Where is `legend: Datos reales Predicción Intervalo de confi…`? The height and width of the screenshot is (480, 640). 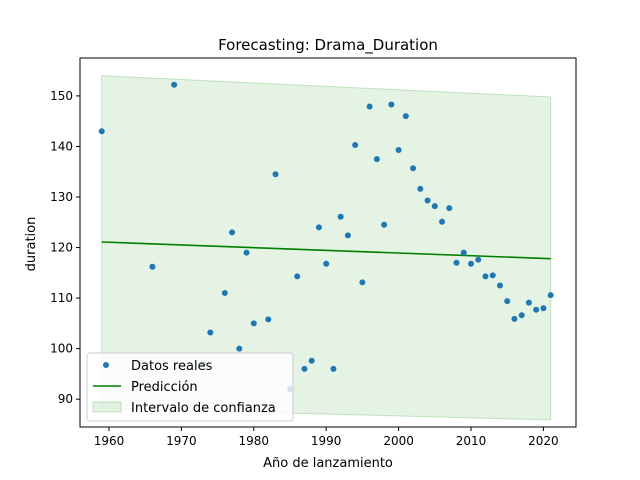 legend: Datos reales Predicción Intervalo de confi… is located at coordinates (190, 387).